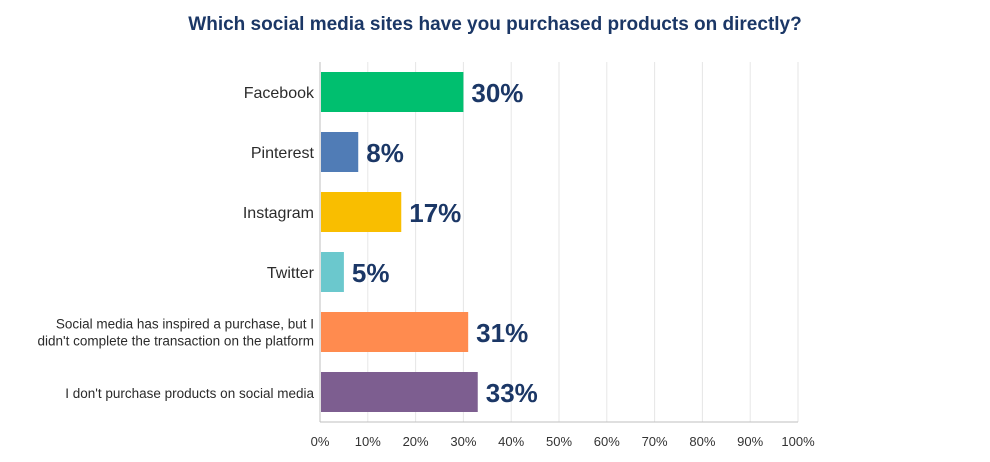 This screenshot has width=990, height=462. What do you see at coordinates (655, 441) in the screenshot?
I see `x-tick-label: 70%` at bounding box center [655, 441].